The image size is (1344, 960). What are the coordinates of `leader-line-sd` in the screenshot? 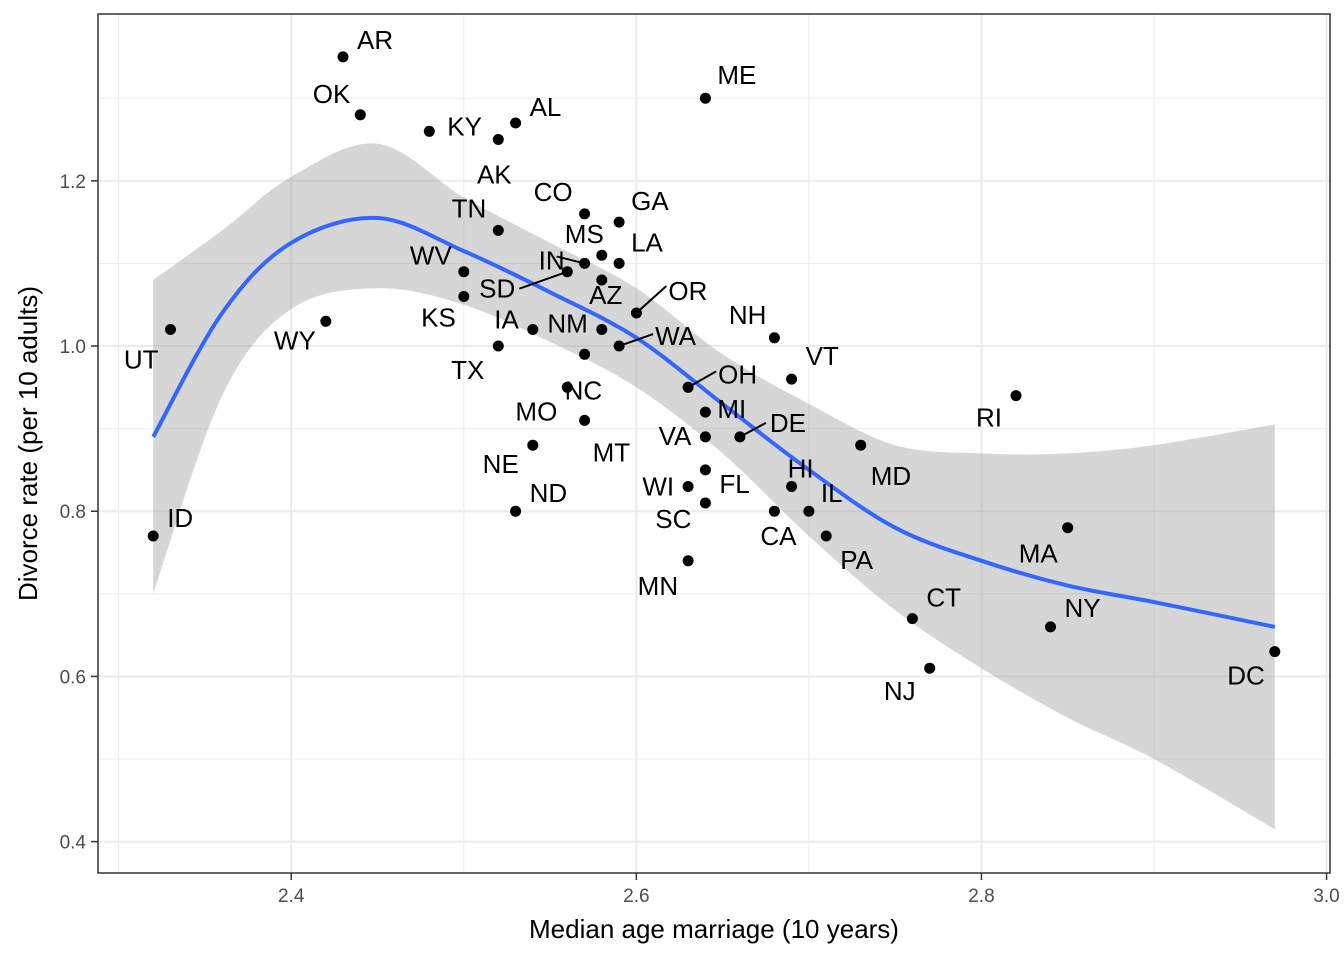 It's located at (543, 280).